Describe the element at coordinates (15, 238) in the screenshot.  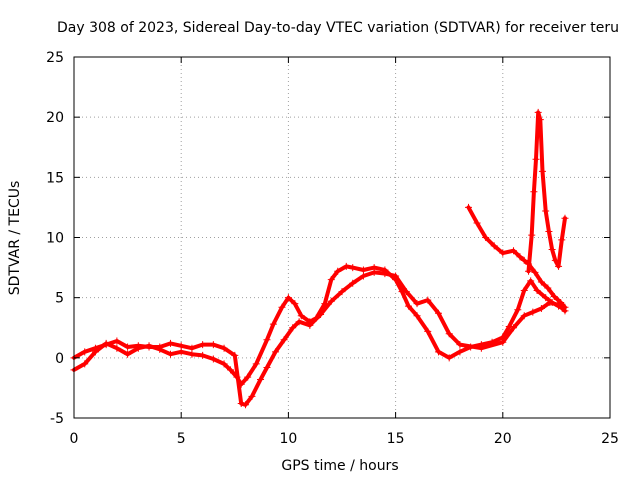
I see `y-axis-label: SDTVAR / TECUs` at that location.